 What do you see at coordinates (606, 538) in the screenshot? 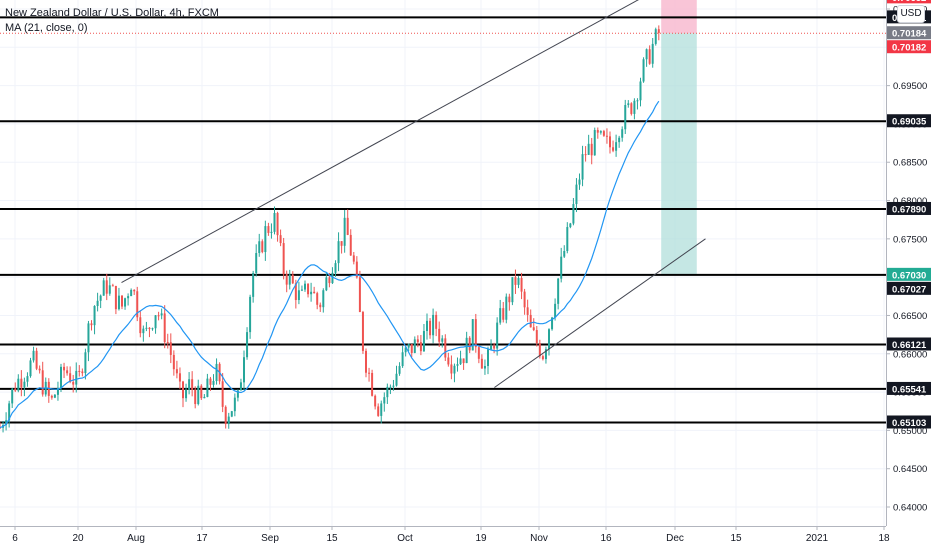
I see `time-tick-label: 16` at bounding box center [606, 538].